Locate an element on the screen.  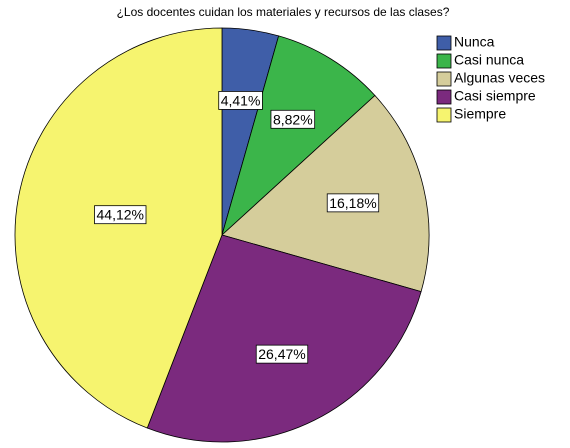
data-label: 4,41% is located at coordinates (241, 100).